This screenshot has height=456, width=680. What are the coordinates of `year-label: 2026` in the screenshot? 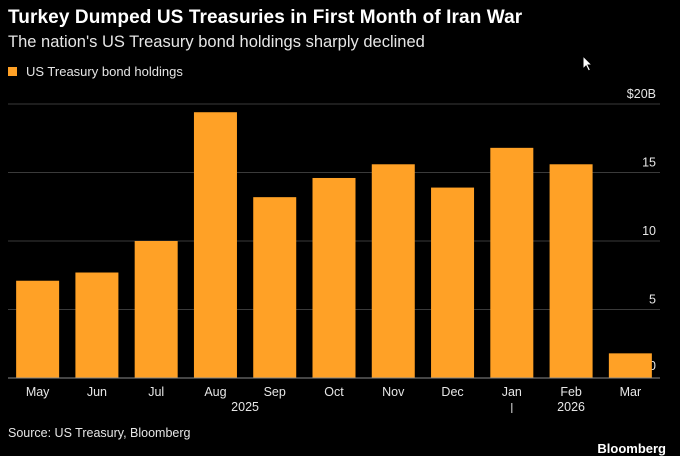 It's located at (571, 407).